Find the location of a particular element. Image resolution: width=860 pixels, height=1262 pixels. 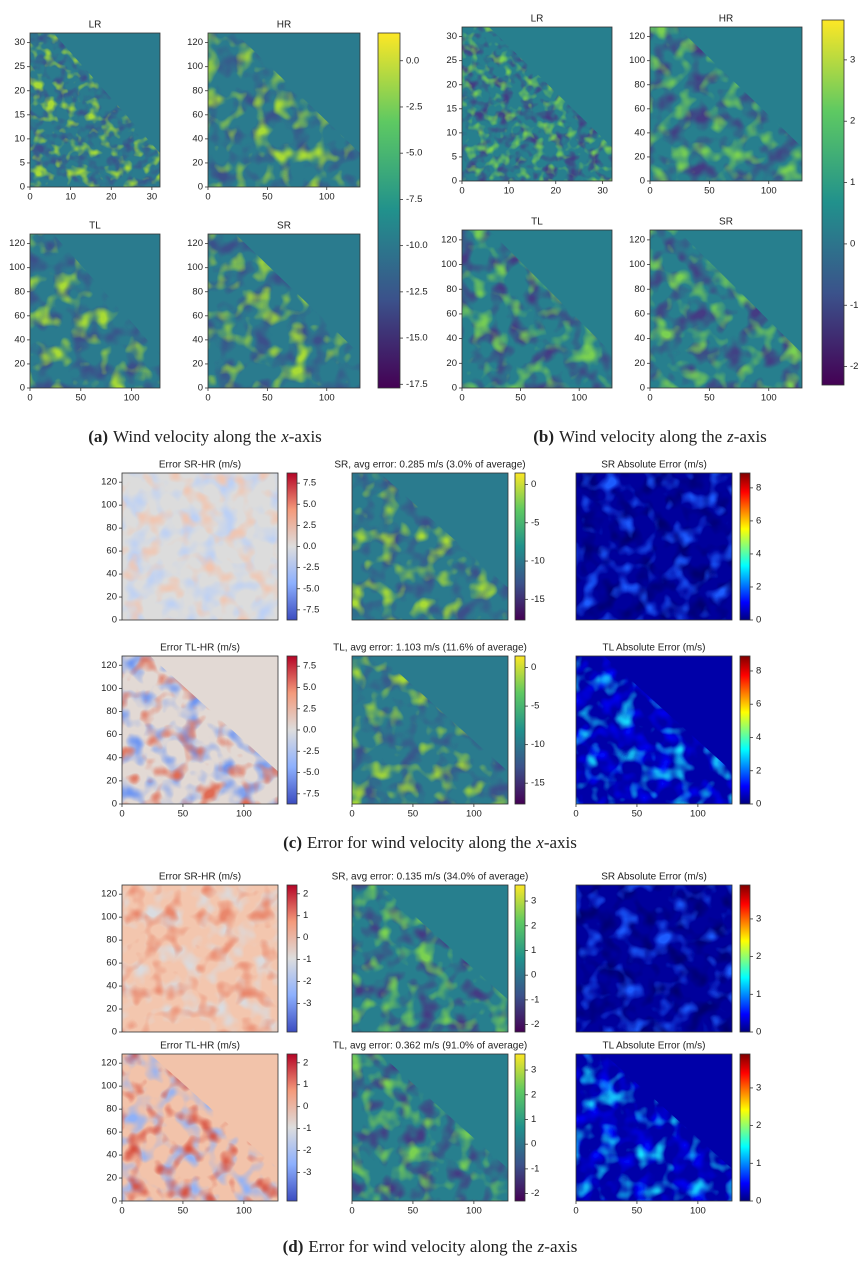

colorbar-tick-label: 2 is located at coordinates (305, 1062).